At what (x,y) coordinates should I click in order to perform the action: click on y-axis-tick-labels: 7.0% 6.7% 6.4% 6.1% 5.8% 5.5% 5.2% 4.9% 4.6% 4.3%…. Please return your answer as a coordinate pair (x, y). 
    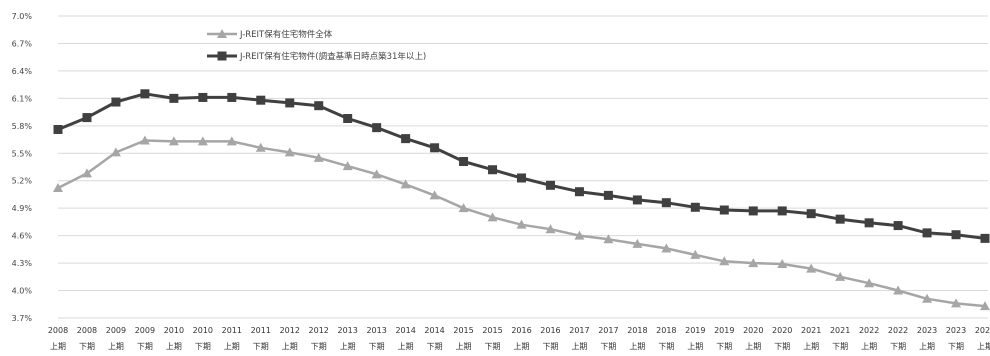
    Looking at the image, I should click on (22, 167).